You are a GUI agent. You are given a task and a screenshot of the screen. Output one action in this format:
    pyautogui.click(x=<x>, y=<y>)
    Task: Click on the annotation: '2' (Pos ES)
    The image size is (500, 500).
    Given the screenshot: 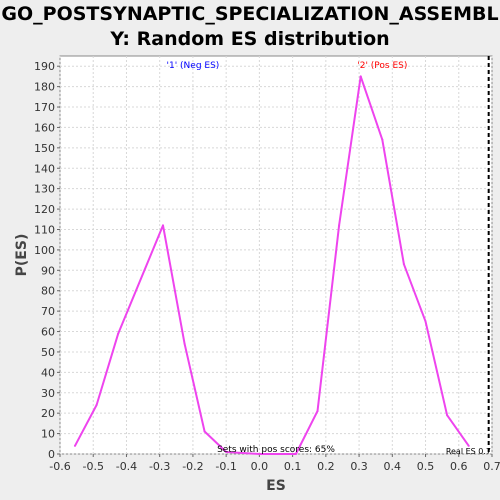 What is the action you would take?
    pyautogui.click(x=382, y=66)
    